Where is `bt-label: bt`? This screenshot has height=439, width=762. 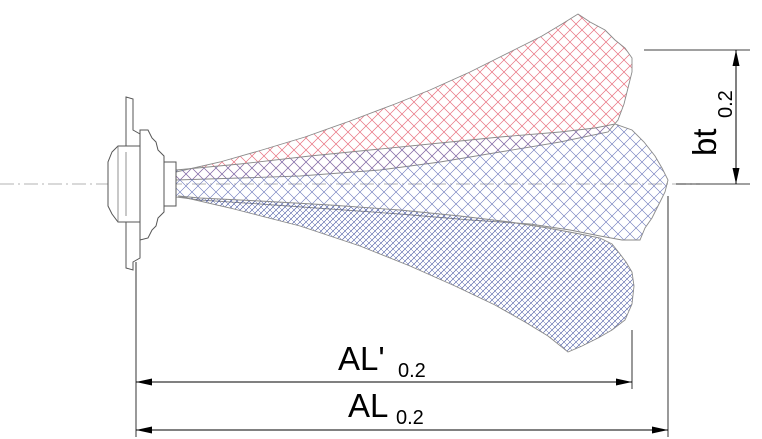
bt-label: bt is located at coordinates (704, 142).